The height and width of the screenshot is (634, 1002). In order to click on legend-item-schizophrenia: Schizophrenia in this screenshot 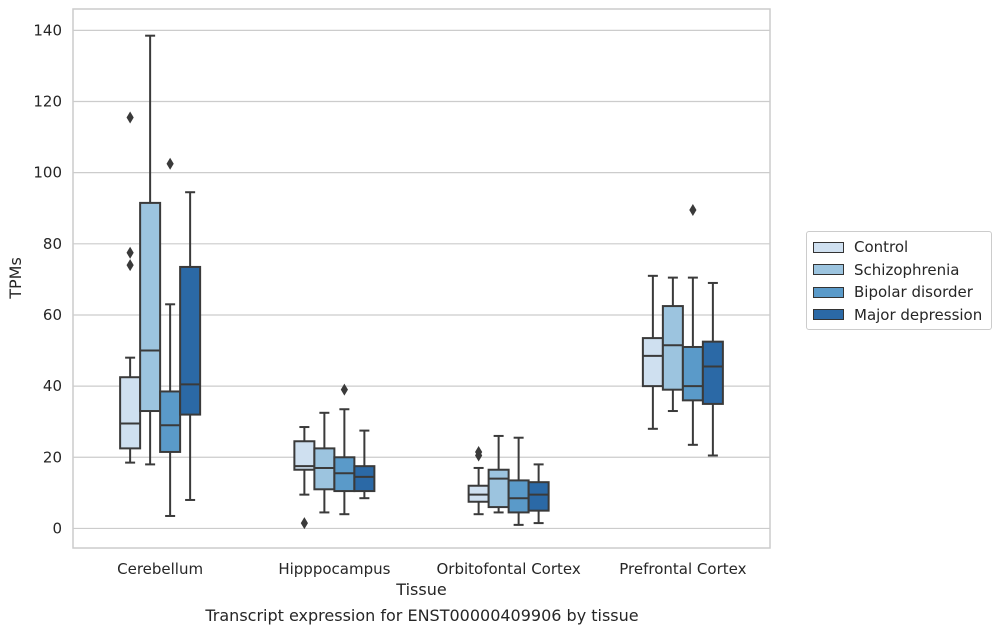, I will do `click(899, 270)`.